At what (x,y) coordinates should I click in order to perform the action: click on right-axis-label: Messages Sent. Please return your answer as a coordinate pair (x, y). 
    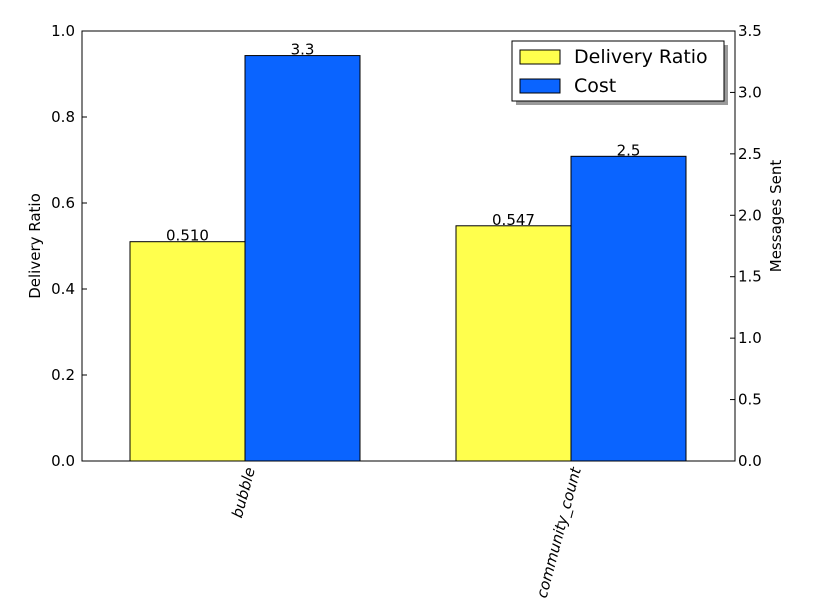
    Looking at the image, I should click on (776, 216).